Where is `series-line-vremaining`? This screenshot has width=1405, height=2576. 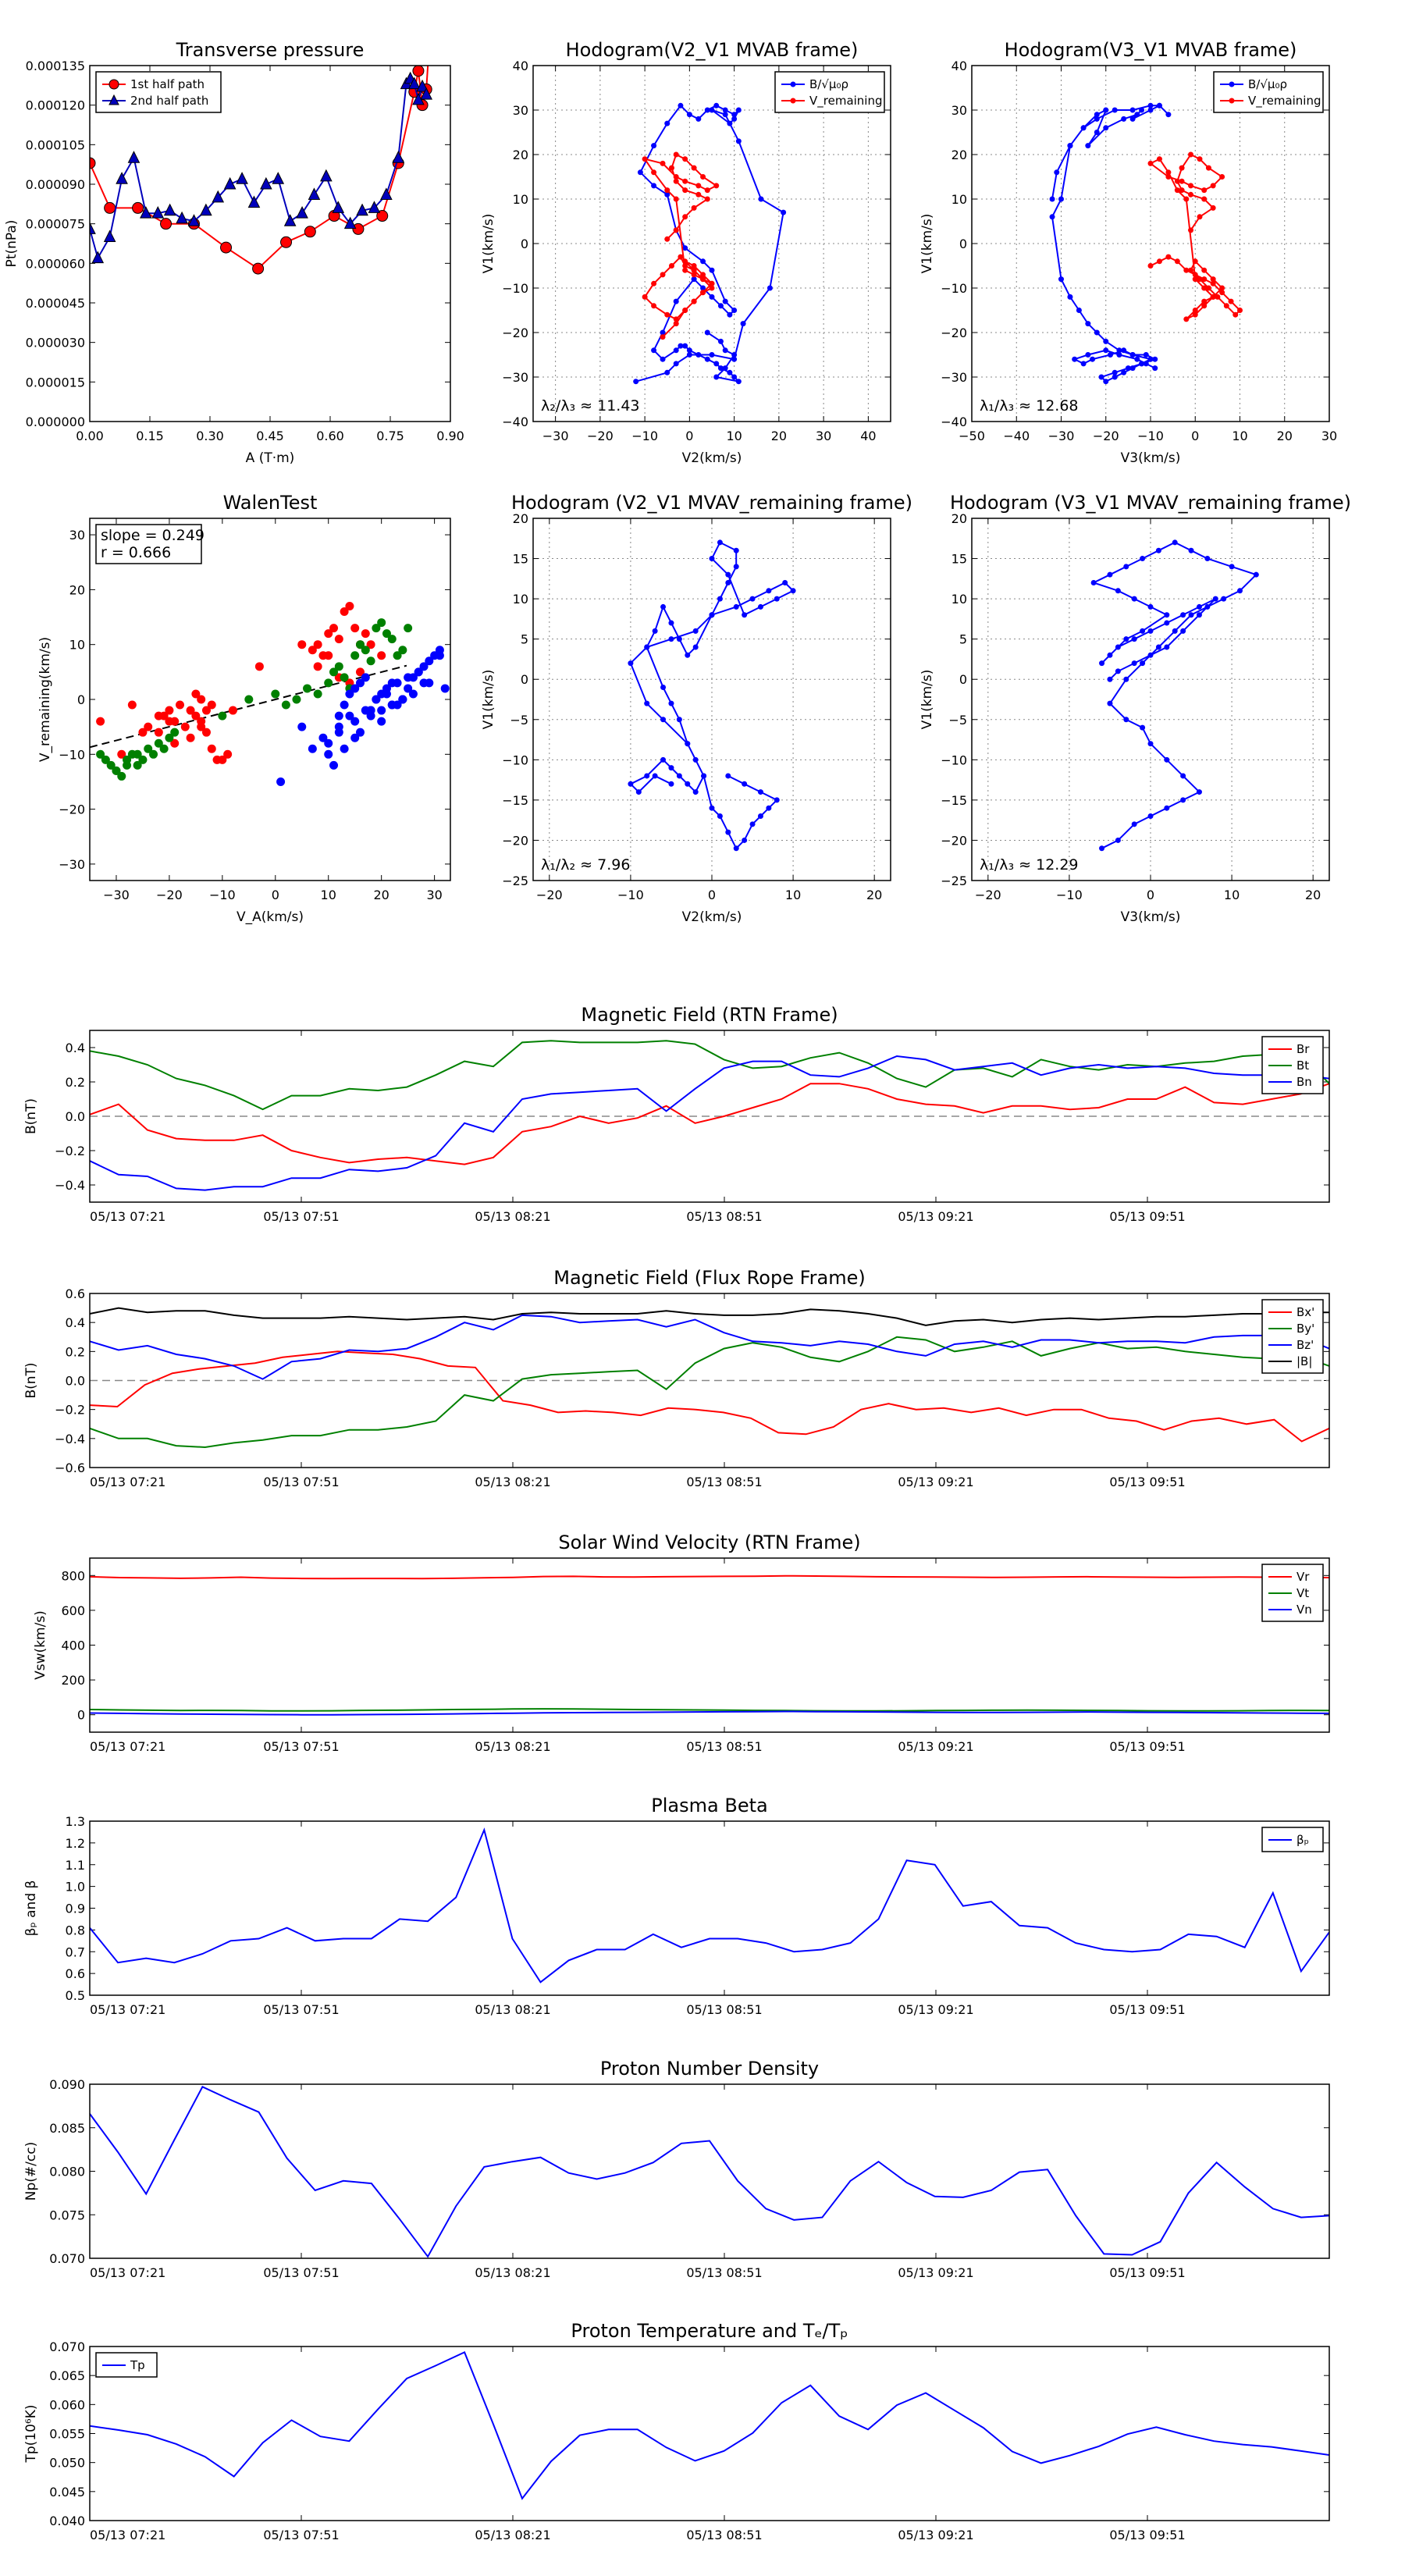 series-line-vremaining is located at coordinates (712, 695).